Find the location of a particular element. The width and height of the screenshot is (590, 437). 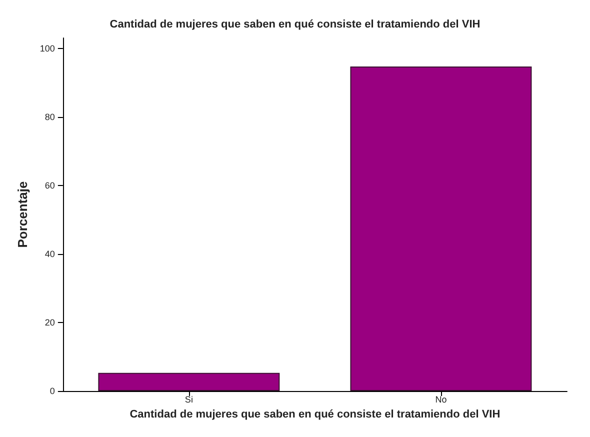

x-axis-title: Cantidad de mujeres que saben en qué consiste el tratamiendo del VIH is located at coordinates (315, 414).